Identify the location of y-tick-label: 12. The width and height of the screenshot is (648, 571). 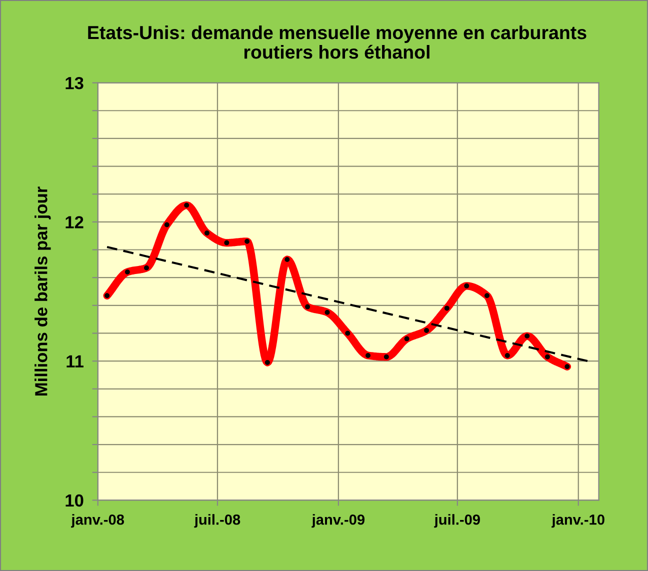
(75, 222).